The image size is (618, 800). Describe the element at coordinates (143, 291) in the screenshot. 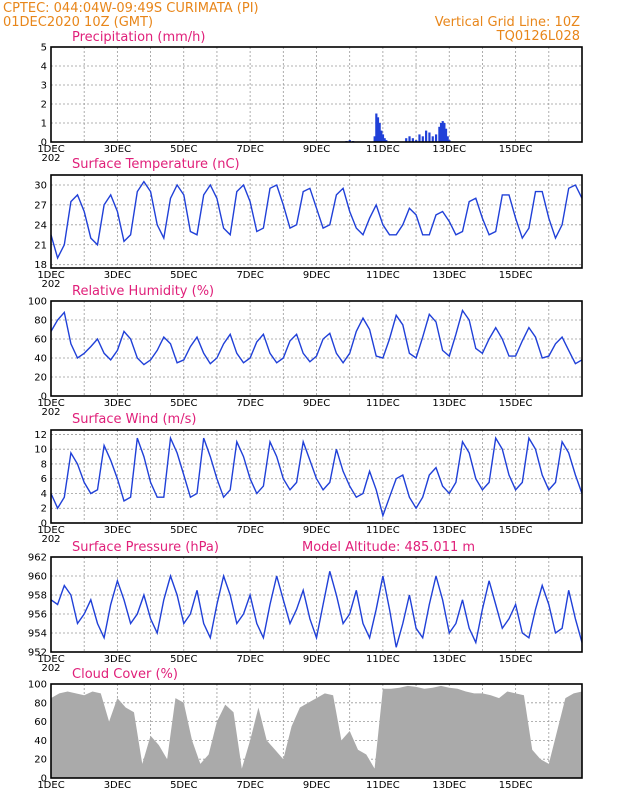

I see `panel-title: Relative Humidity (%)` at that location.